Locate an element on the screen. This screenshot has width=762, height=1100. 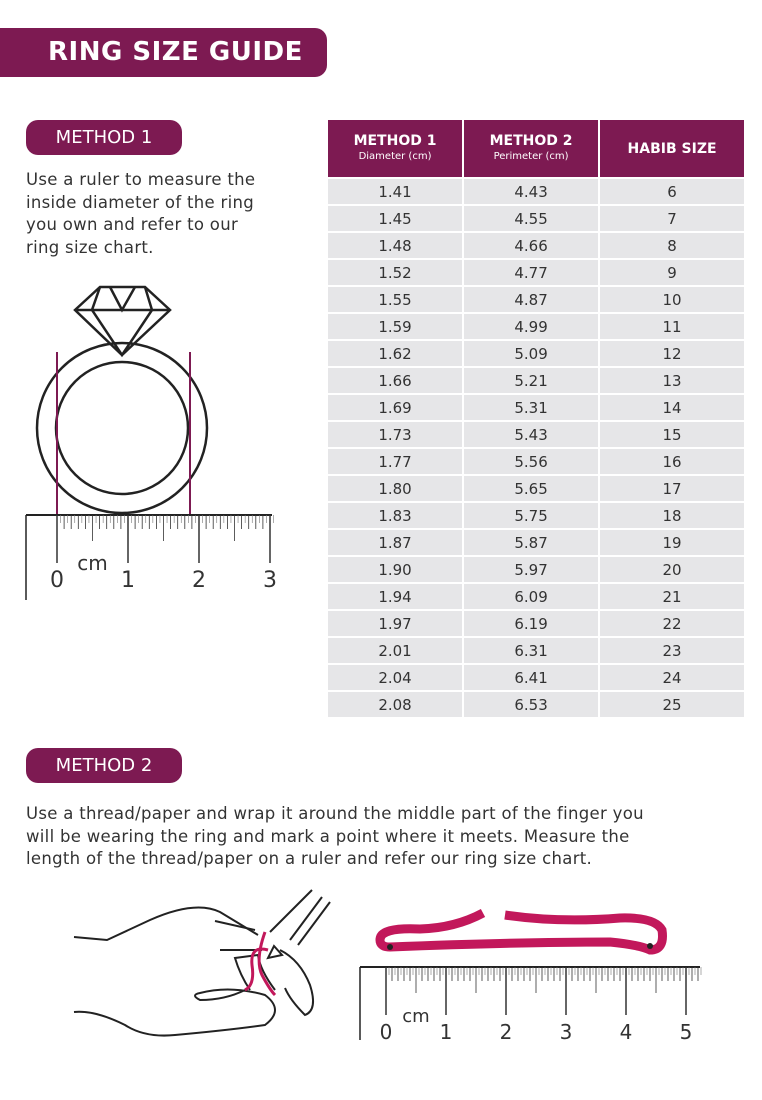
thread is located at coordinates (521, 932).